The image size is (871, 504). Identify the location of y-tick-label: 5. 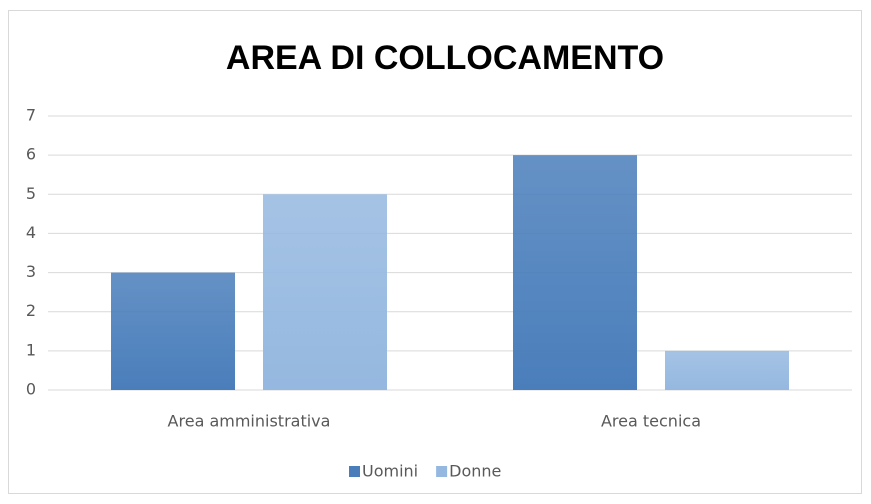
(31, 193).